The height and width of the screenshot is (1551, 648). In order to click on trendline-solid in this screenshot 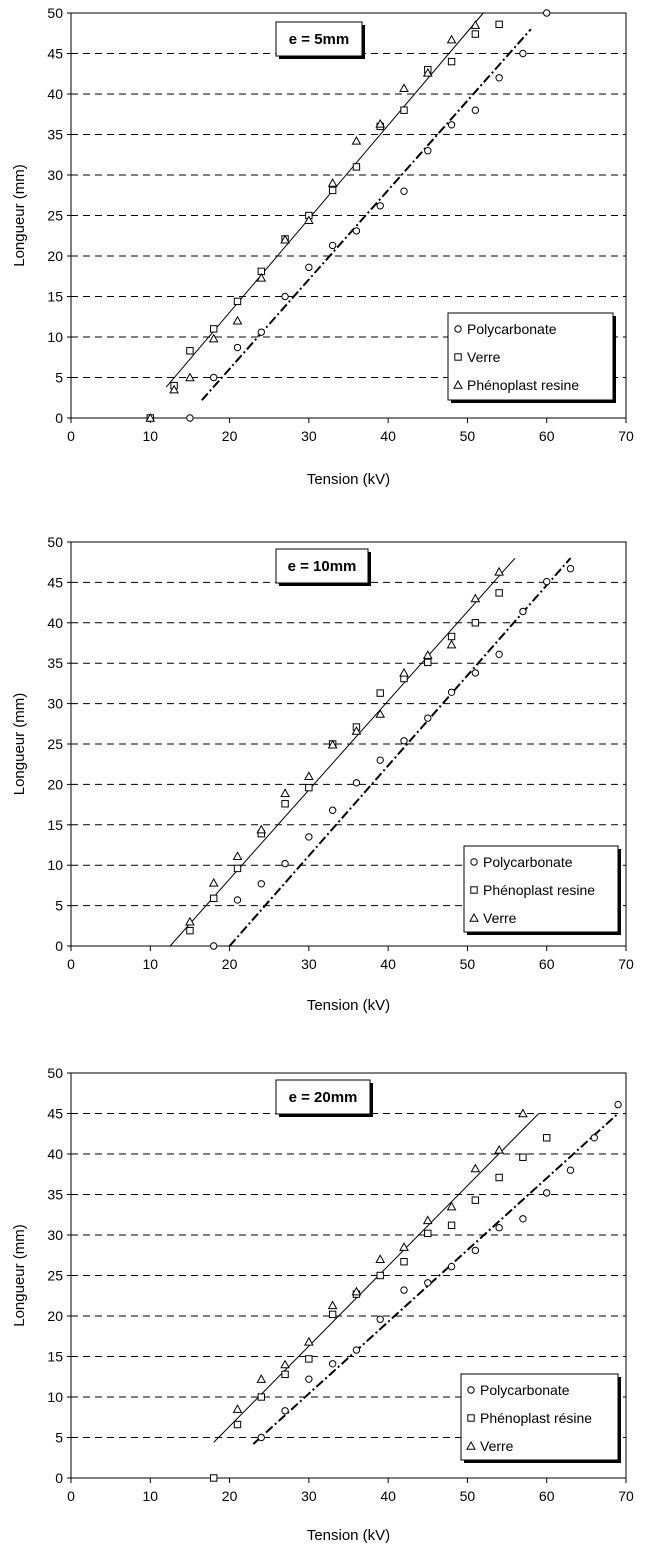, I will do `click(376, 1278)`.